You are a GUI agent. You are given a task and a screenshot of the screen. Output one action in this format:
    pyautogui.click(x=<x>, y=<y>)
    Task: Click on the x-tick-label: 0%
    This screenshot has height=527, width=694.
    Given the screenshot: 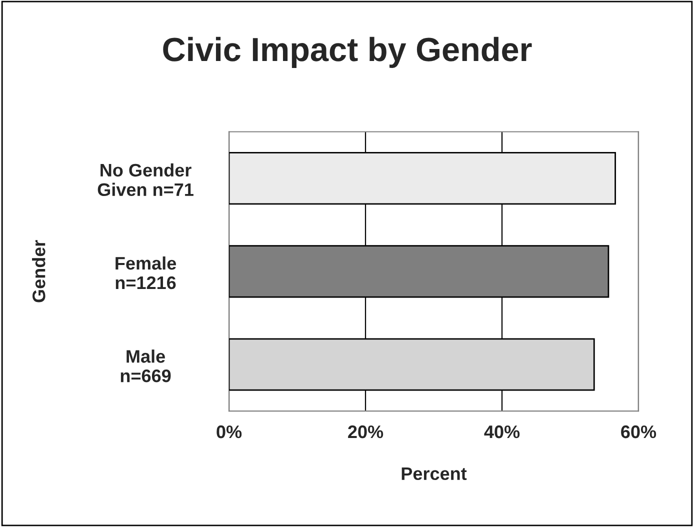 What is the action you would take?
    pyautogui.click(x=229, y=431)
    